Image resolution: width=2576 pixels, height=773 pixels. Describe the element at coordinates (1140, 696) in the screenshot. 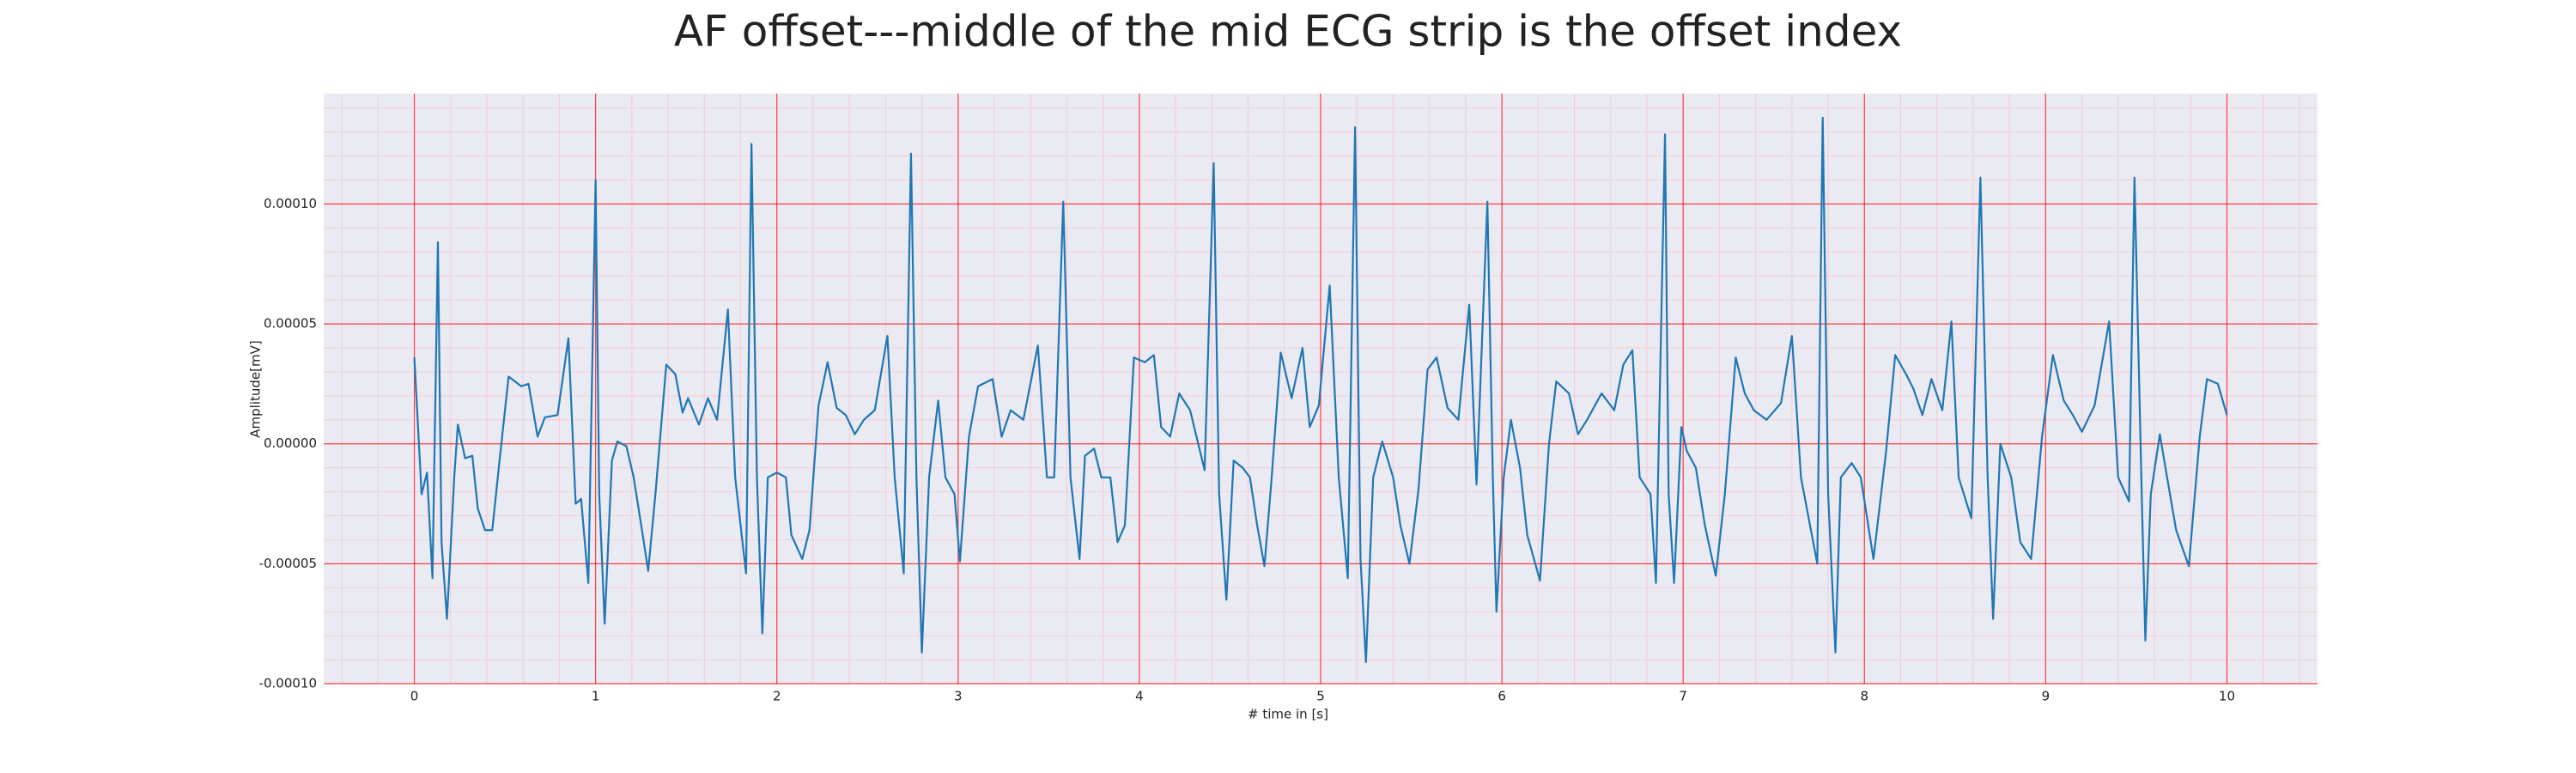

I see `x-tick-label: 4` at that location.